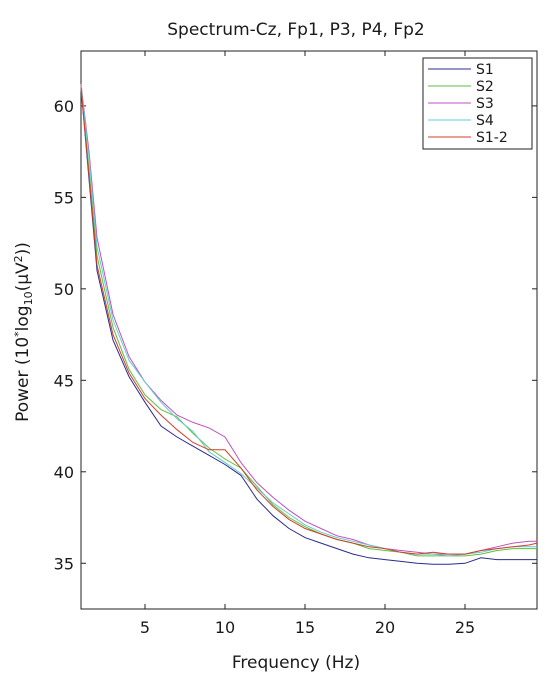 This screenshot has height=692, width=547. What do you see at coordinates (64, 289) in the screenshot?
I see `y-tick-label: 50` at bounding box center [64, 289].